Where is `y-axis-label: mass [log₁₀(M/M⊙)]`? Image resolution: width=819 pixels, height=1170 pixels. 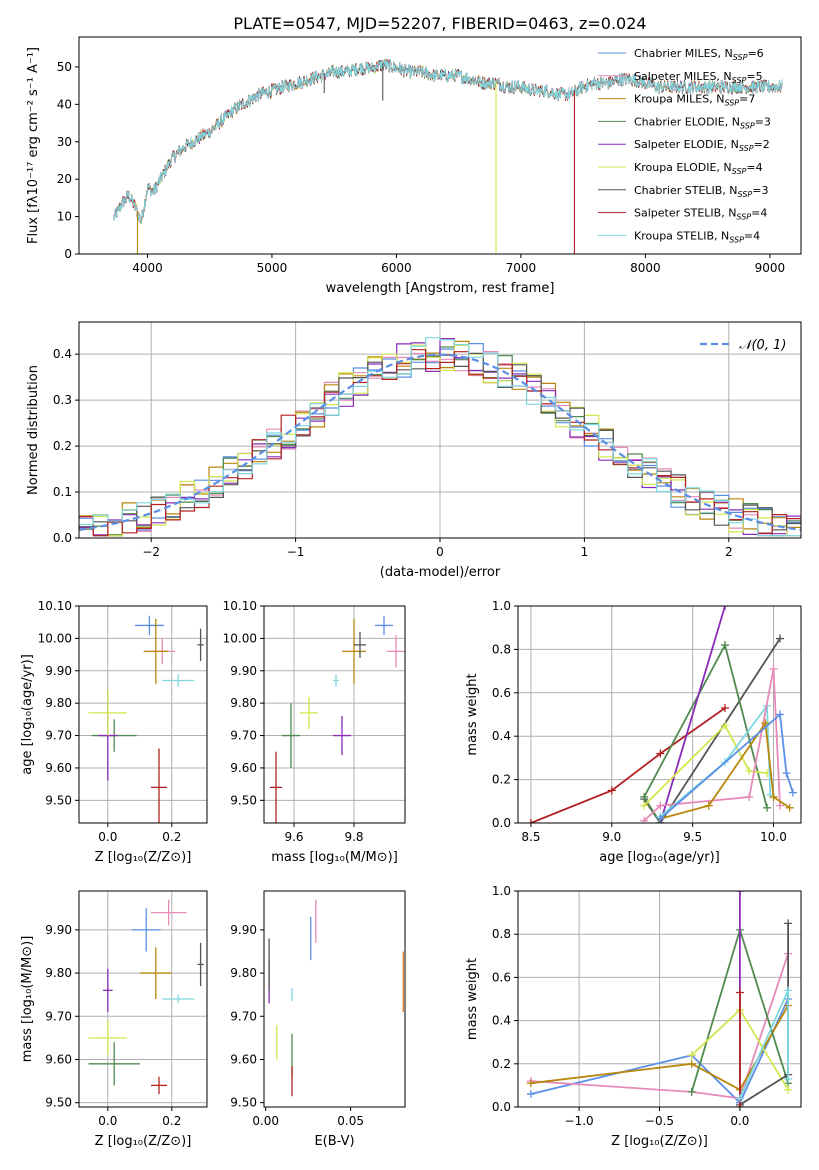 y-axis-label: mass [log₁₀(M/M⊙)] is located at coordinates (27, 999).